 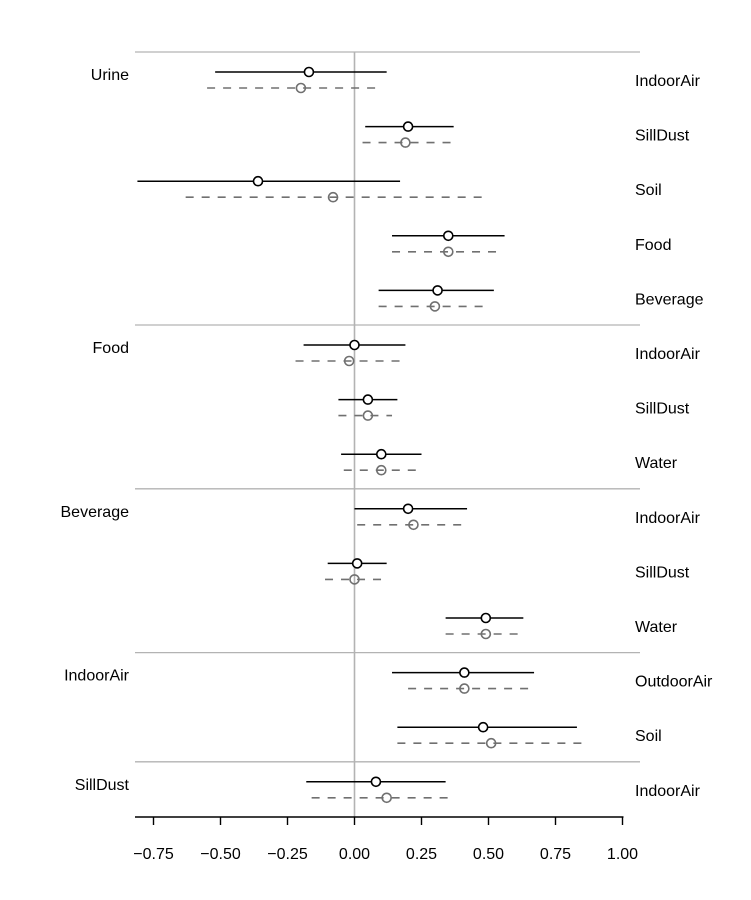 What do you see at coordinates (110, 75) in the screenshot?
I see `group-label: Urine` at bounding box center [110, 75].